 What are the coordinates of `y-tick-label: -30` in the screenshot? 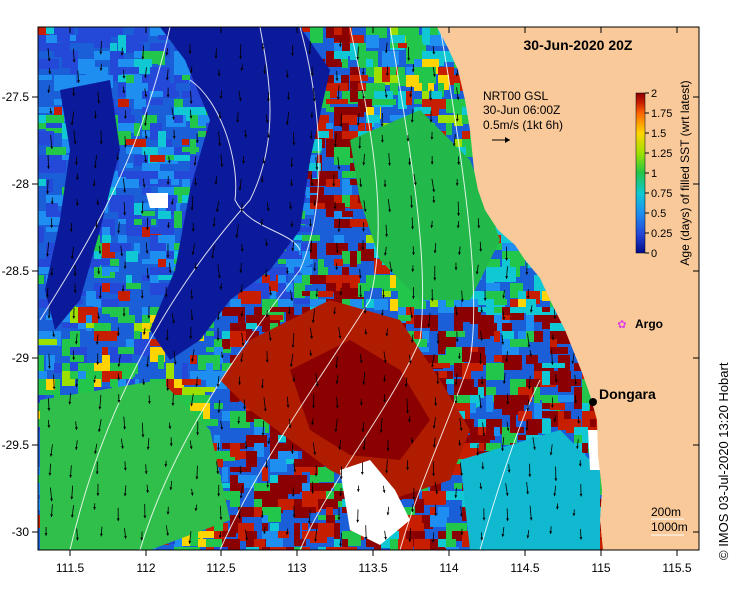 It's located at (21, 532).